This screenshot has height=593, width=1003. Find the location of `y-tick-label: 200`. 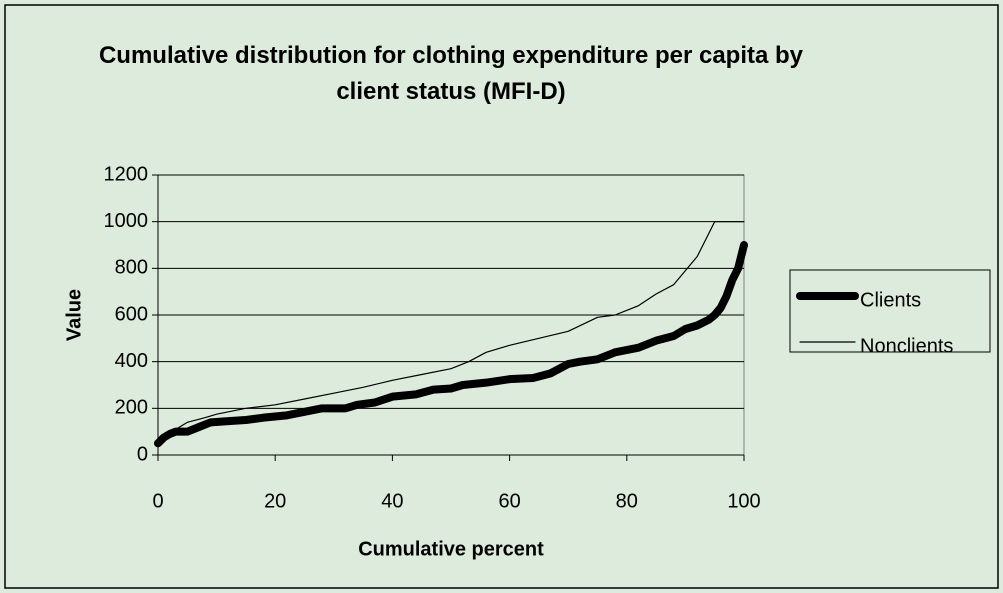

y-tick-label: 200 is located at coordinates (131, 408).